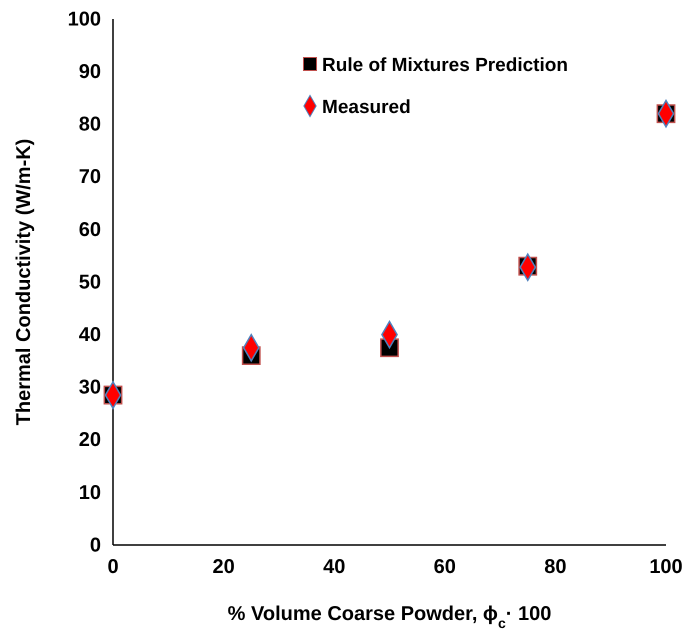  What do you see at coordinates (445, 65) in the screenshot?
I see `legend-label: Rule of Mixtures Prediction` at bounding box center [445, 65].